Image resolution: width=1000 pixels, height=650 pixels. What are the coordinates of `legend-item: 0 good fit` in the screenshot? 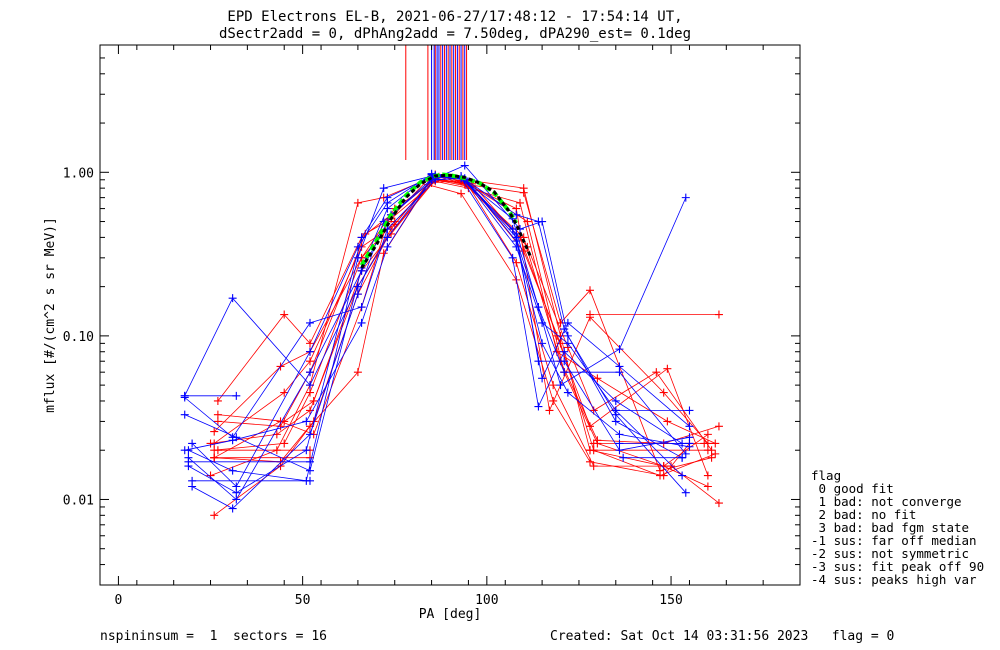 It's located at (852, 488).